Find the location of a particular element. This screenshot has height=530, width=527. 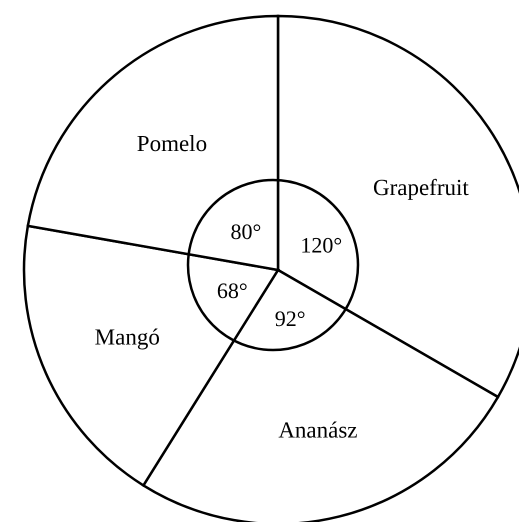

slice-label: Ananász is located at coordinates (318, 430).